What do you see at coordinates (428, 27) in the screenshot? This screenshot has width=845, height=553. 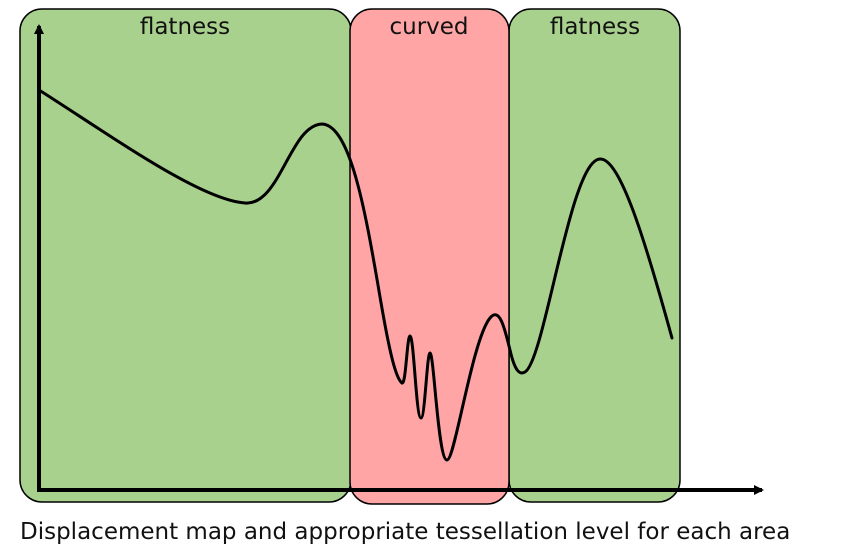 I see `region-label-curved: curved` at bounding box center [428, 27].